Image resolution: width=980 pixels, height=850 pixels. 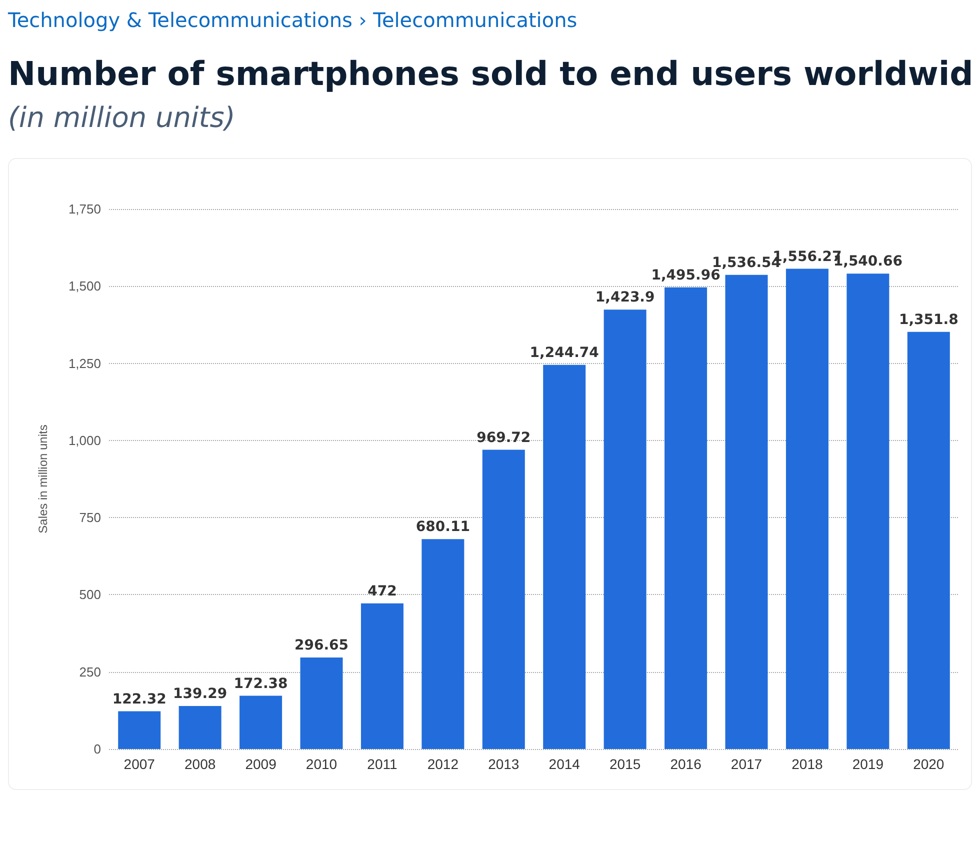 What do you see at coordinates (504, 764) in the screenshot?
I see `x-tick-label: 2013` at bounding box center [504, 764].